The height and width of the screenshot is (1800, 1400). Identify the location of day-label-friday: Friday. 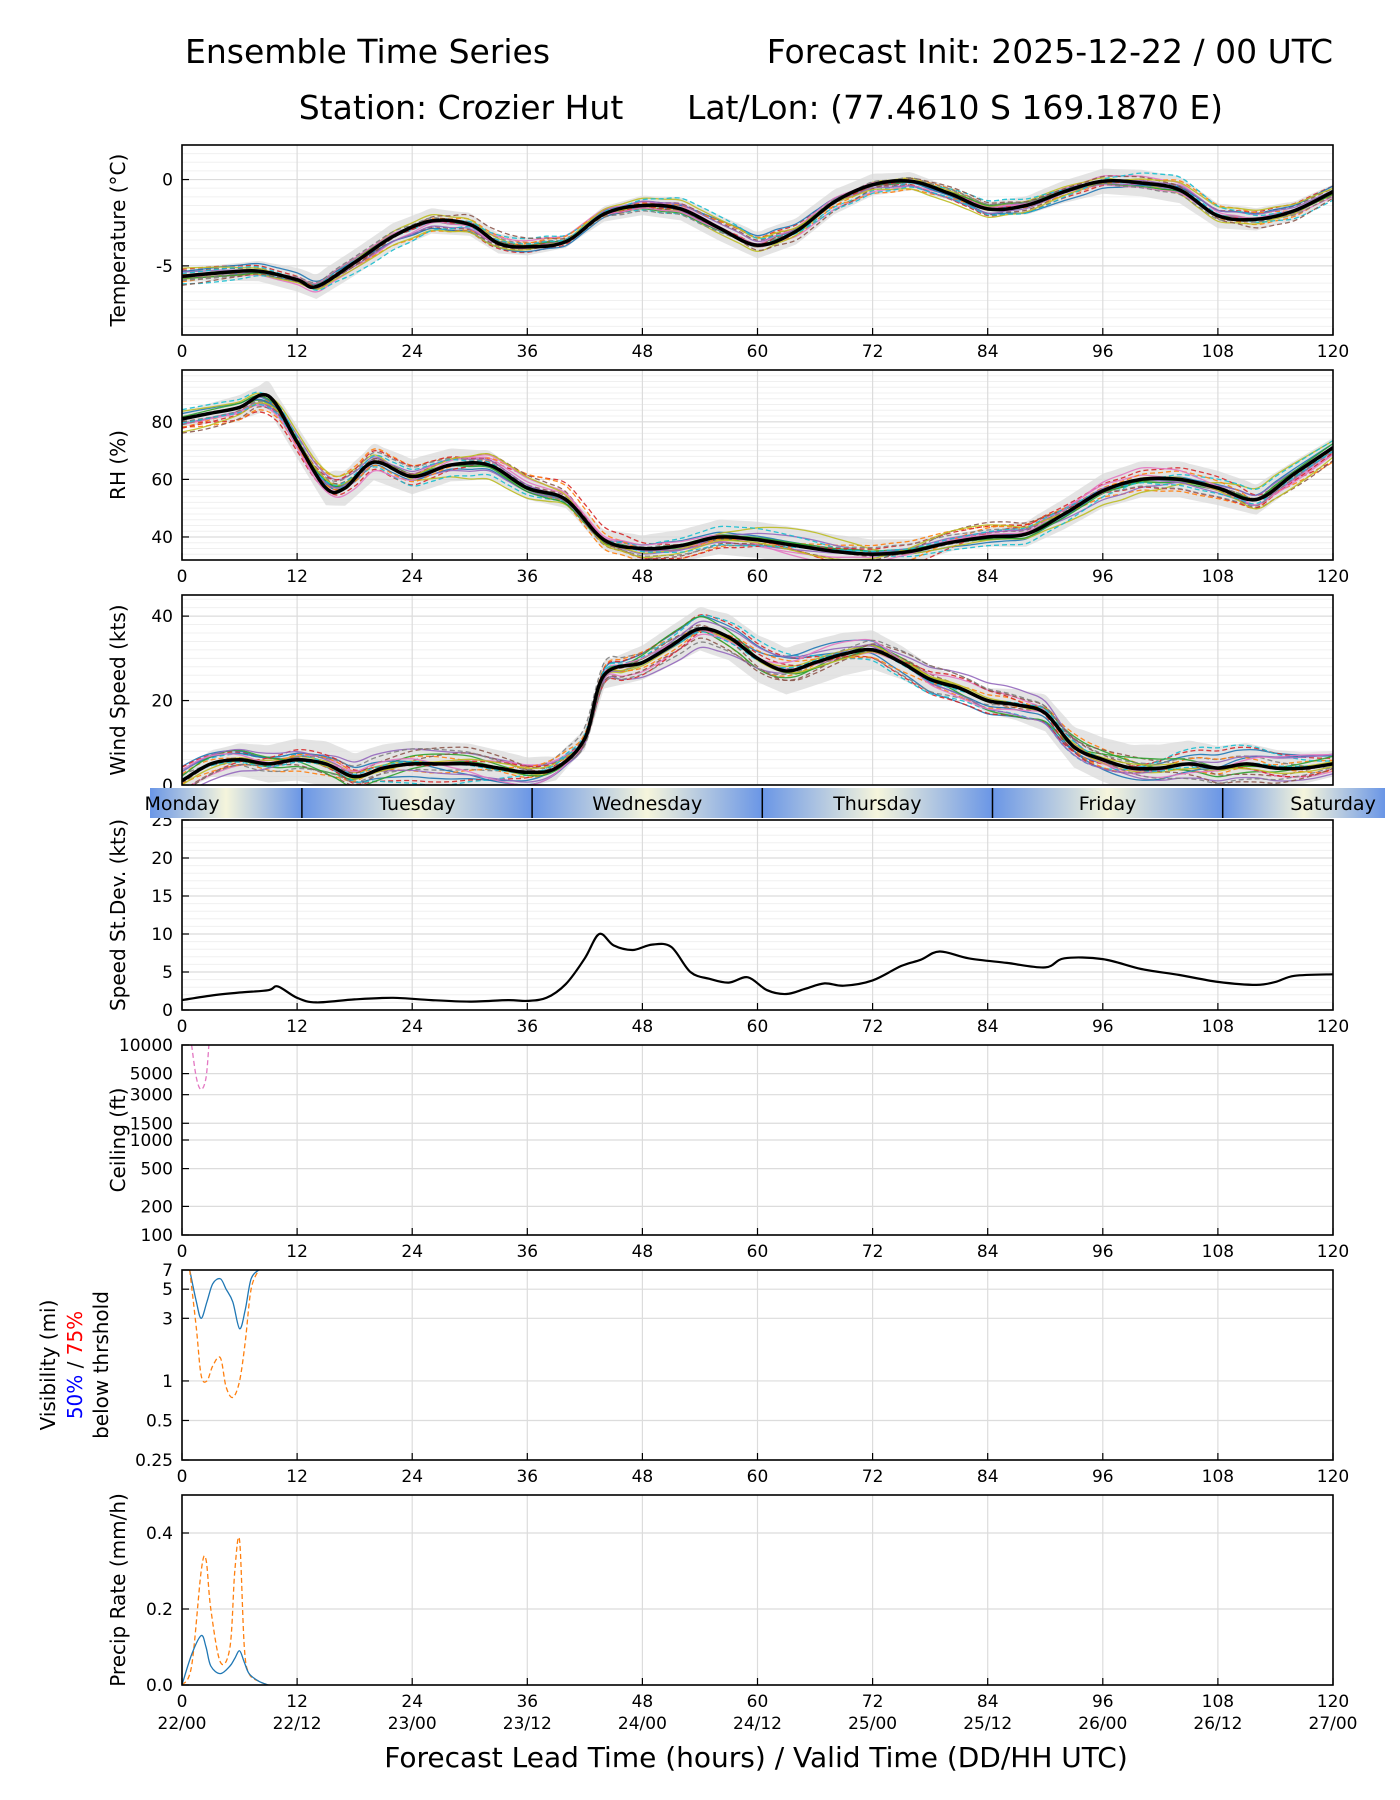
(1108, 804).